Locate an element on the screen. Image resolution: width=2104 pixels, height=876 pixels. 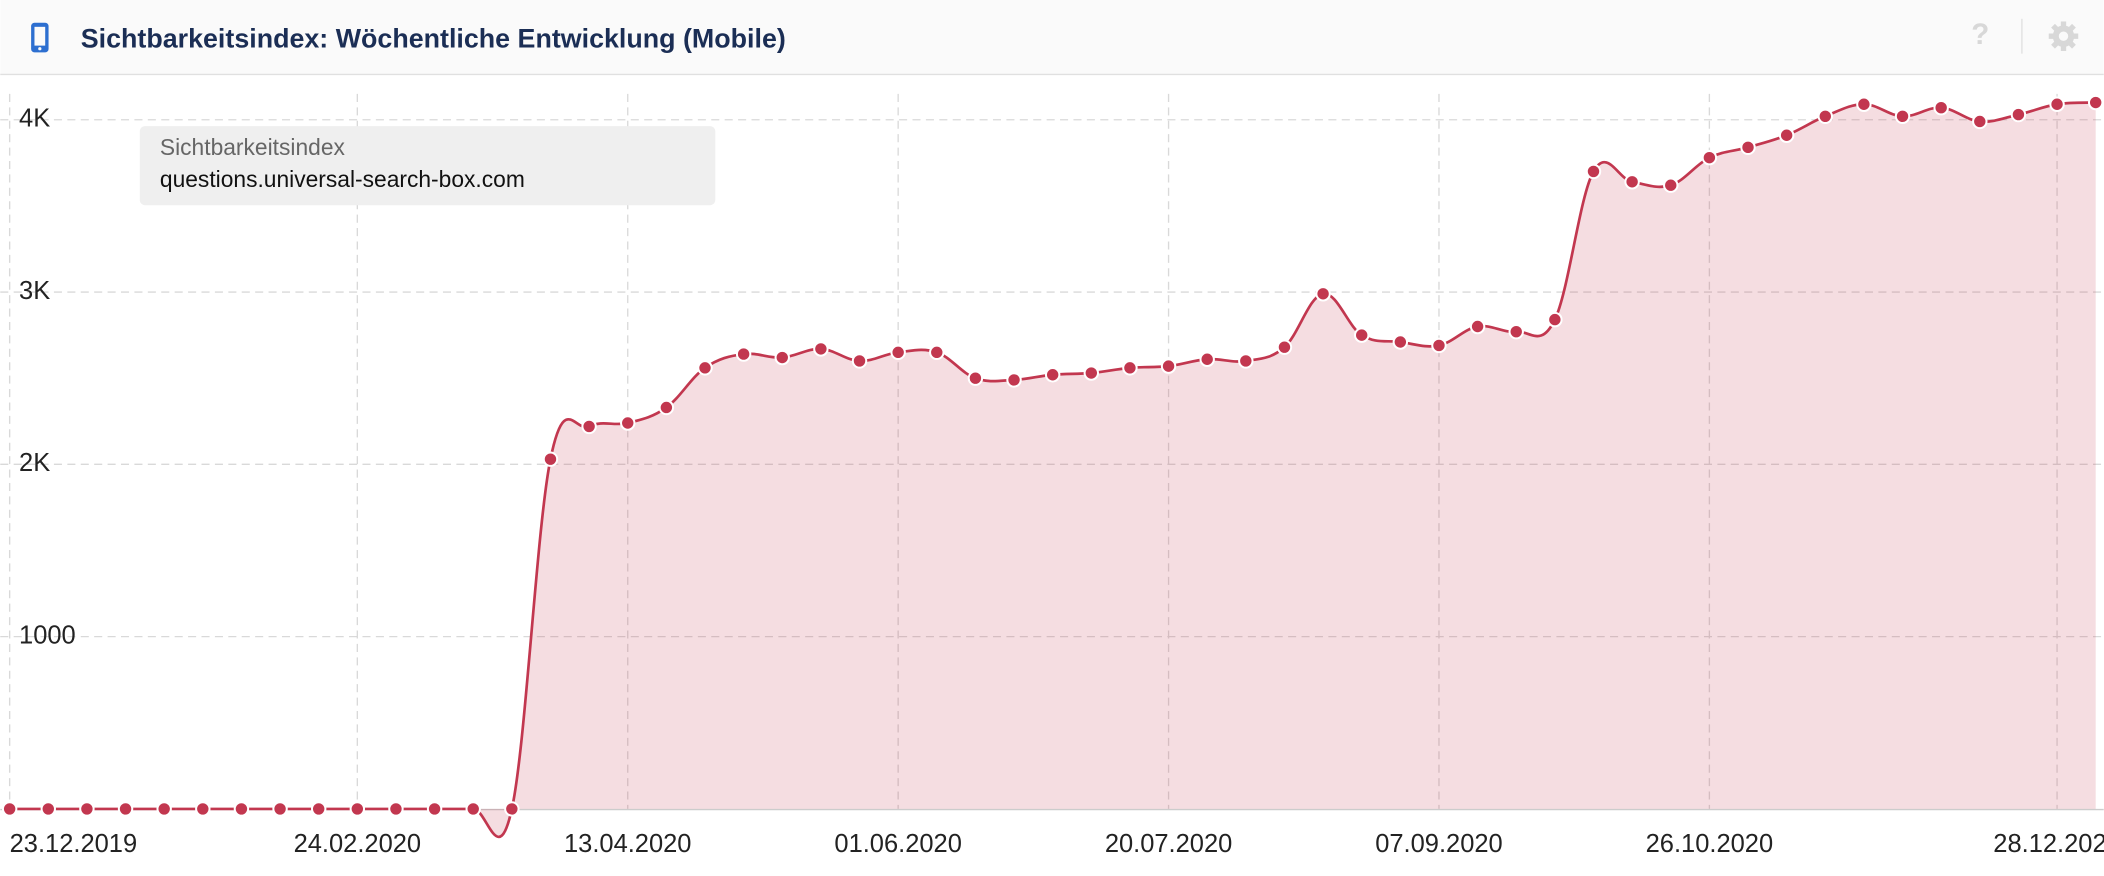
legend-entry: questions.universal-search-box.com is located at coordinates (342, 179).